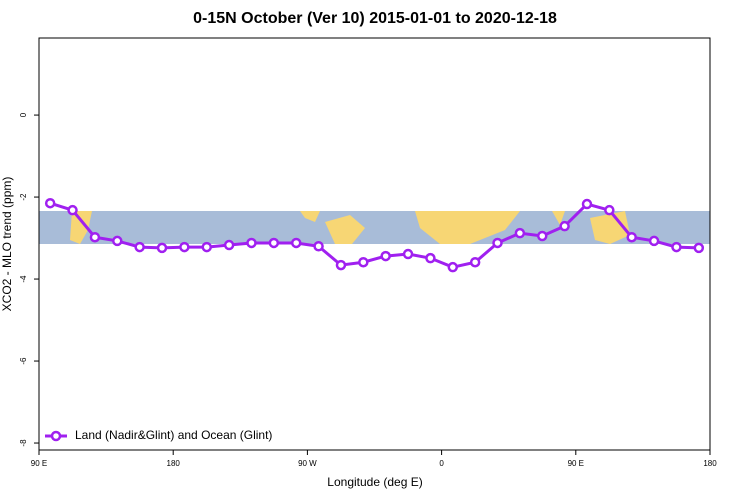 Image resolution: width=750 pixels, height=500 pixels. I want to click on legend-marker, so click(56, 436).